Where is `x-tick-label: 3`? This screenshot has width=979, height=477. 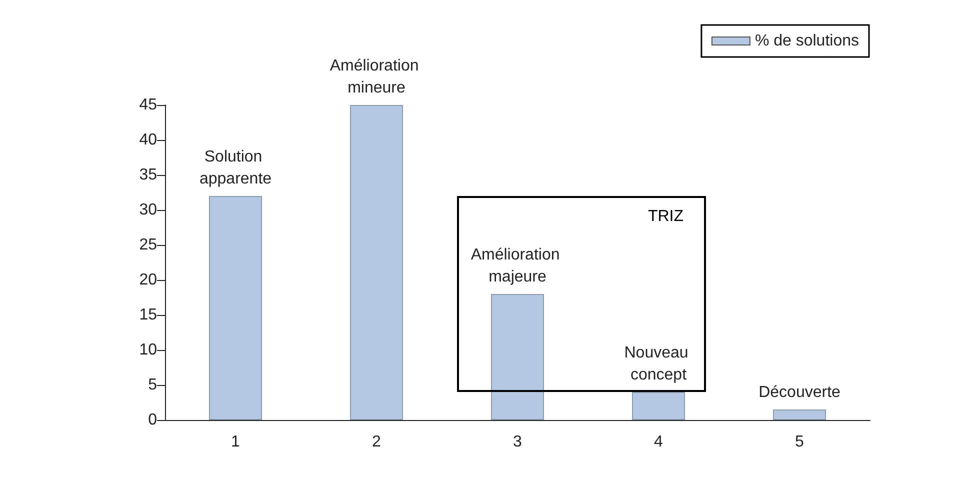 x-tick-label: 3 is located at coordinates (517, 442).